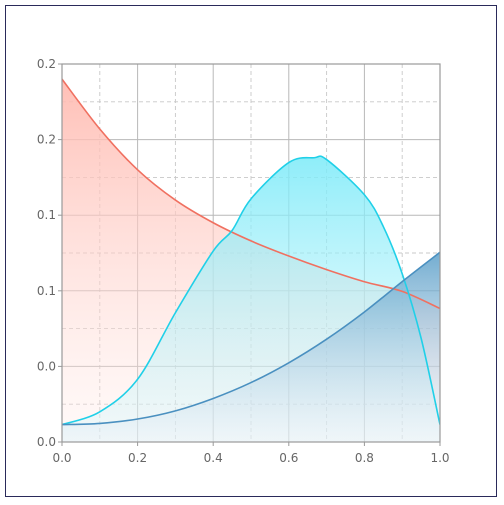 This screenshot has width=504, height=505. I want to click on x-tick-label: 1.0, so click(439, 458).